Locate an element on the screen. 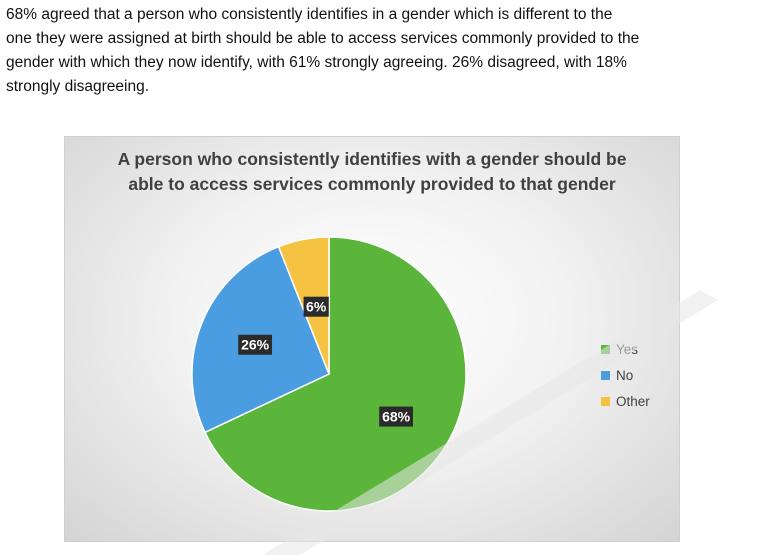  legend-item-no: No is located at coordinates (625, 375).